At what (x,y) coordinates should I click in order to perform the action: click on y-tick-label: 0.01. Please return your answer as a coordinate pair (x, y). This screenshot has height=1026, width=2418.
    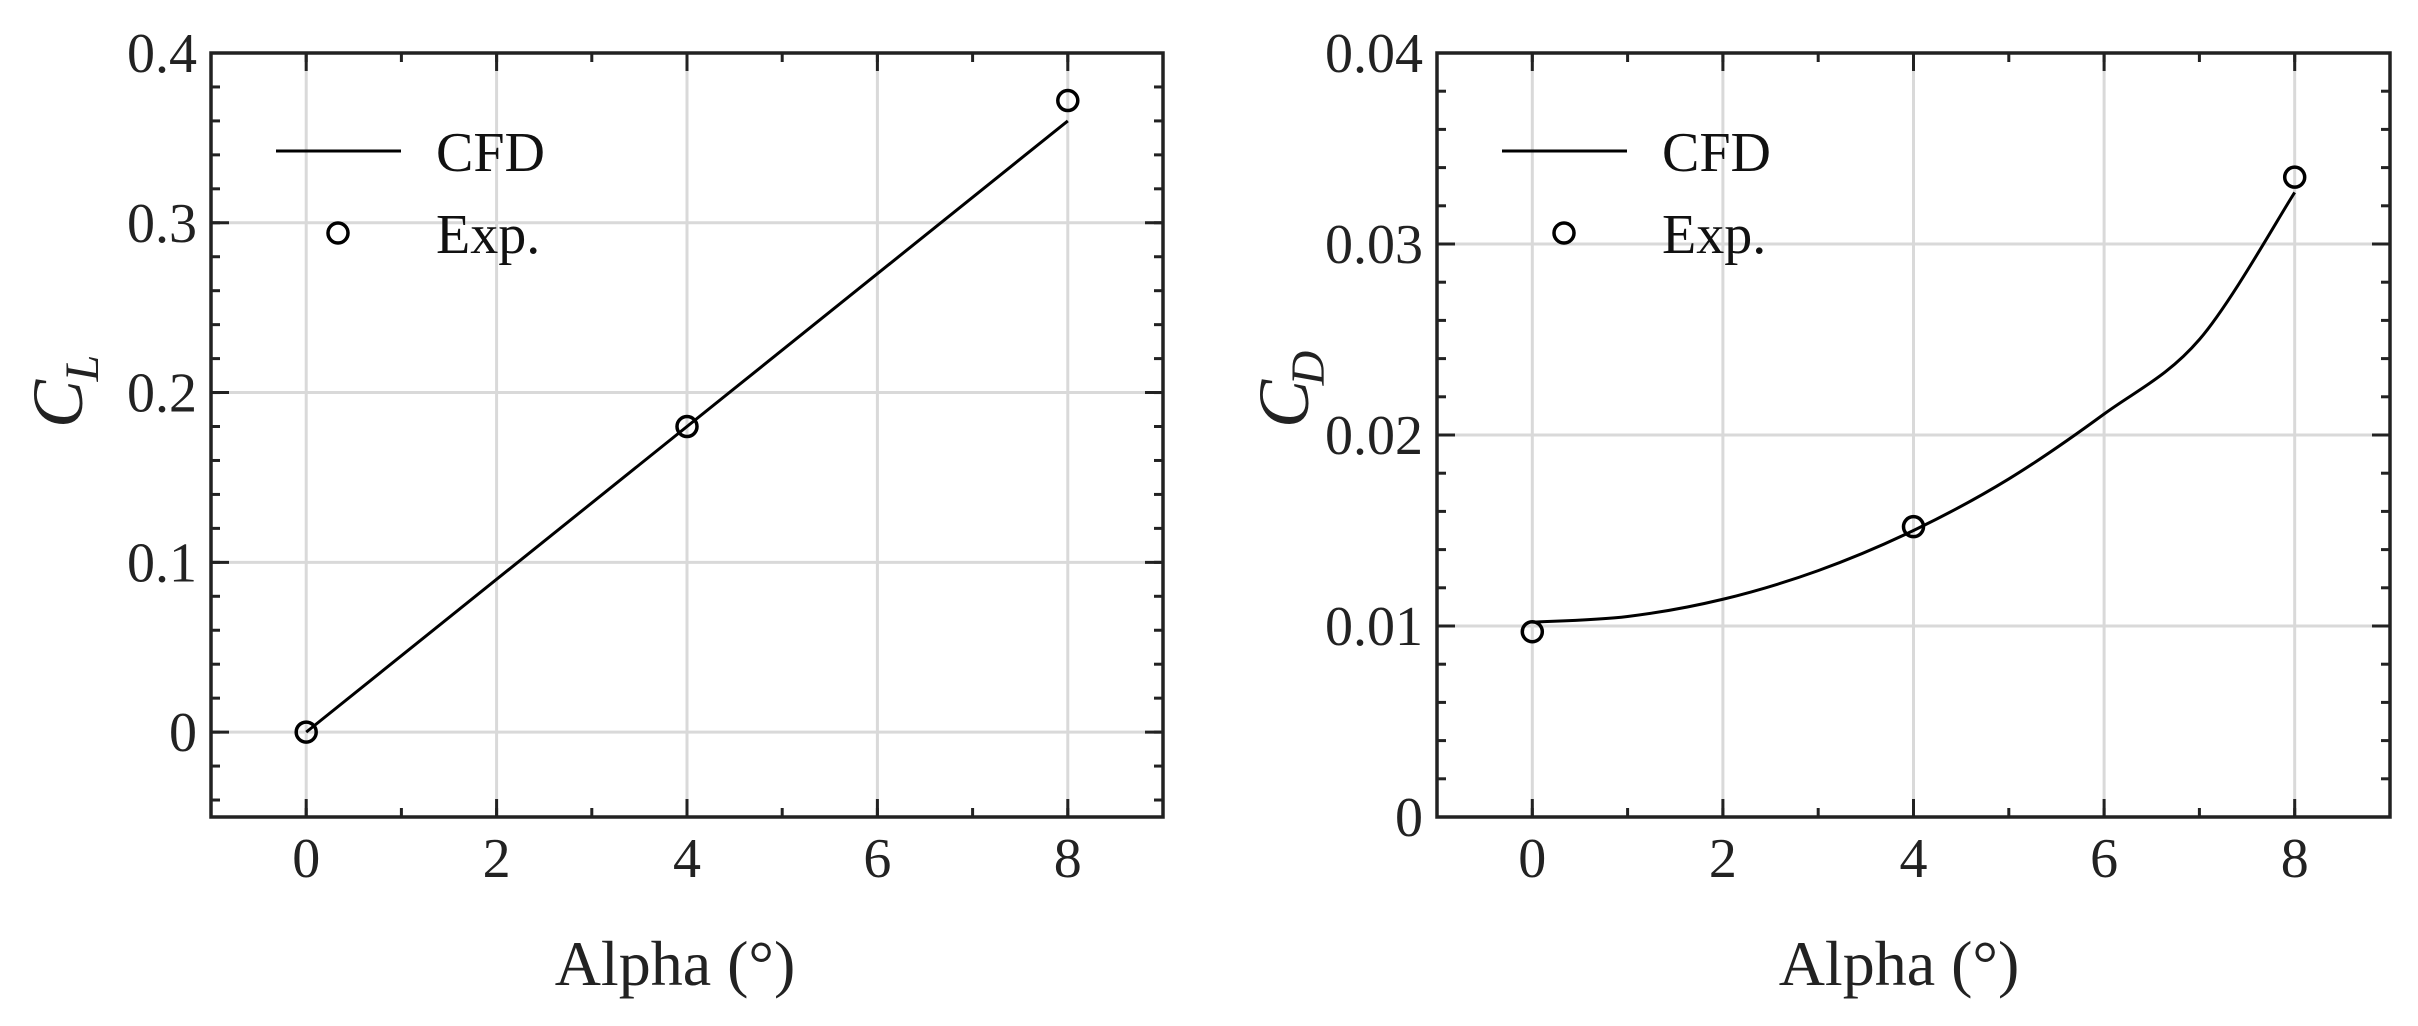
    Looking at the image, I should click on (1374, 627).